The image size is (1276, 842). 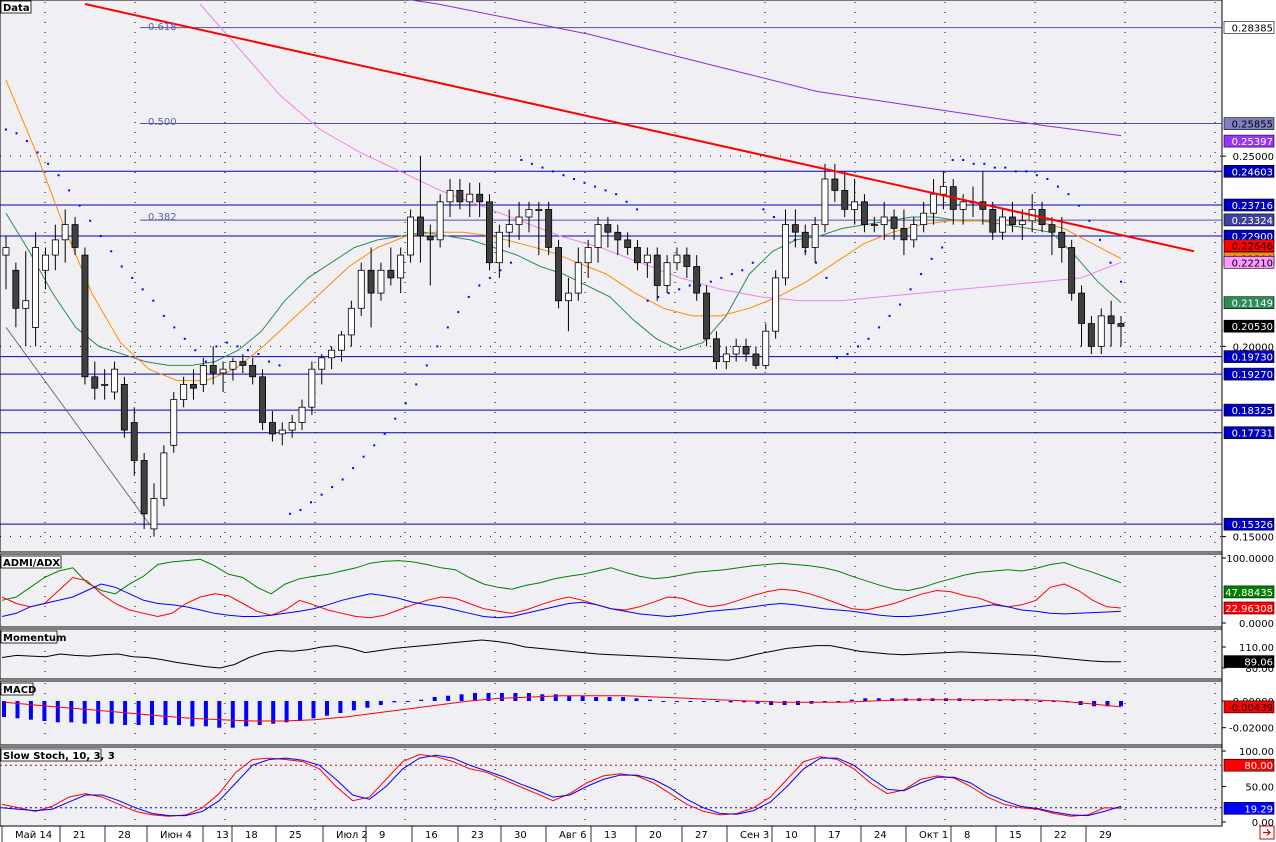 What do you see at coordinates (1252, 263) in the screenshot?
I see `price-tag-label: 0.22210` at bounding box center [1252, 263].